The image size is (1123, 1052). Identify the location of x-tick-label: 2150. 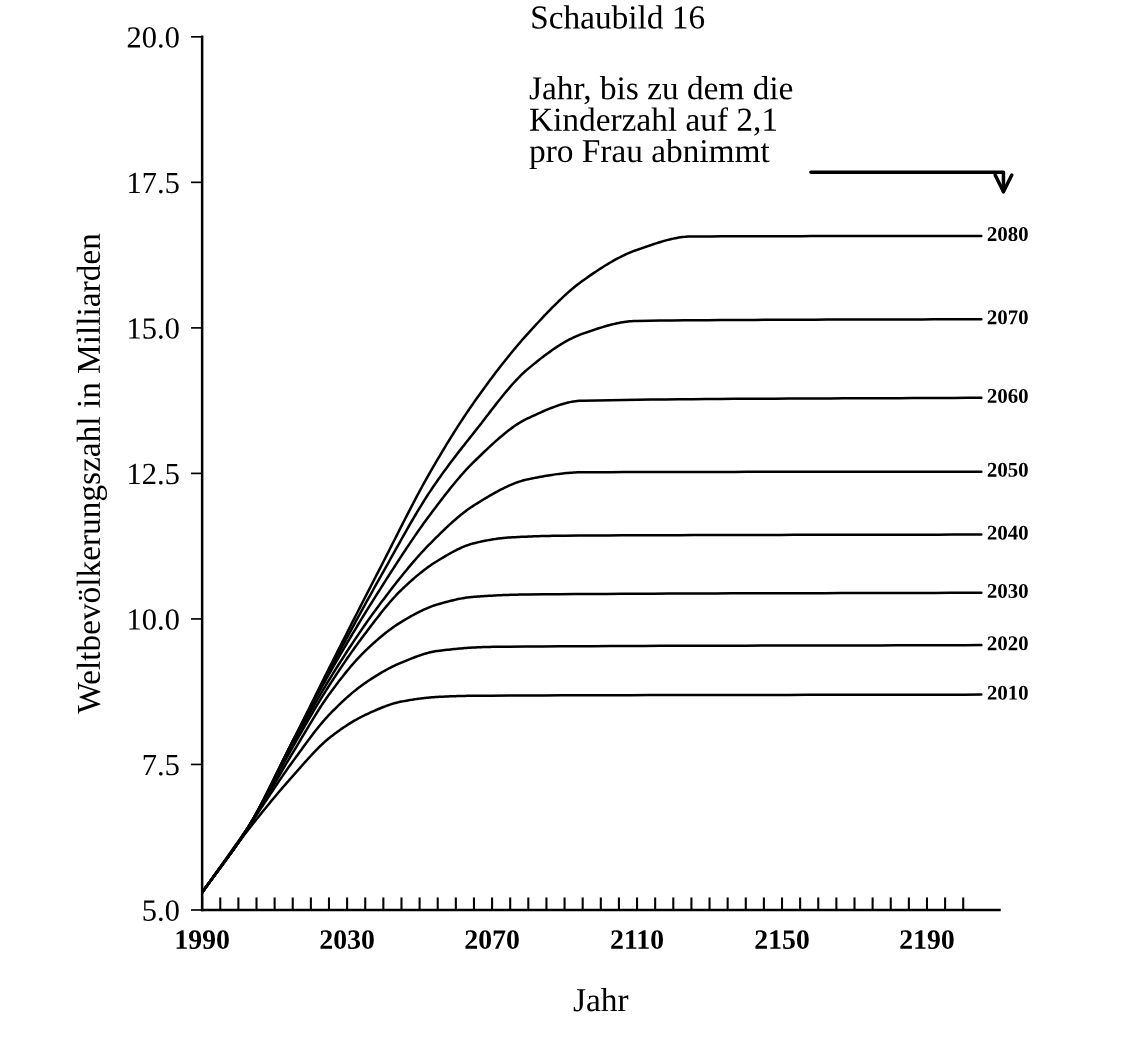
(782, 939).